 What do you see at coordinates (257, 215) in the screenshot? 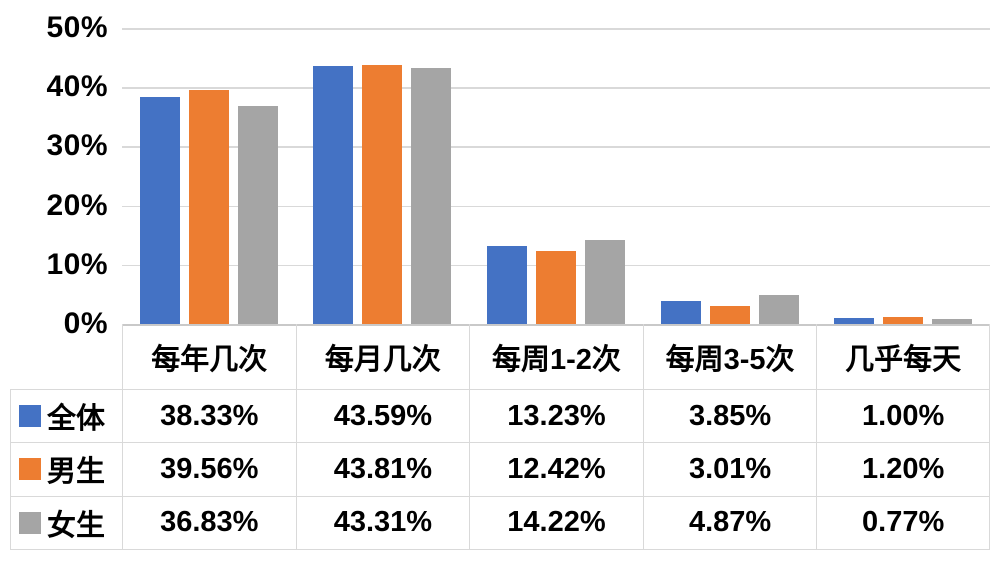
I see `bar-女生-每年几次` at bounding box center [257, 215].